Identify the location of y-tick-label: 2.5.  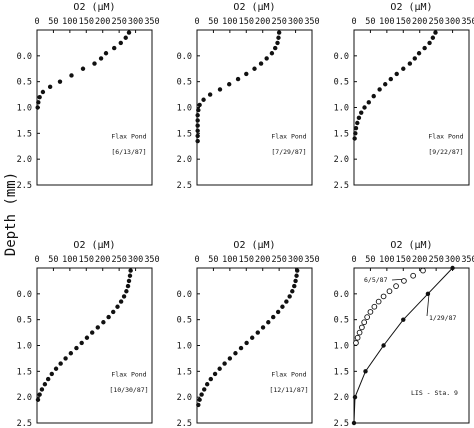
(24, 186).